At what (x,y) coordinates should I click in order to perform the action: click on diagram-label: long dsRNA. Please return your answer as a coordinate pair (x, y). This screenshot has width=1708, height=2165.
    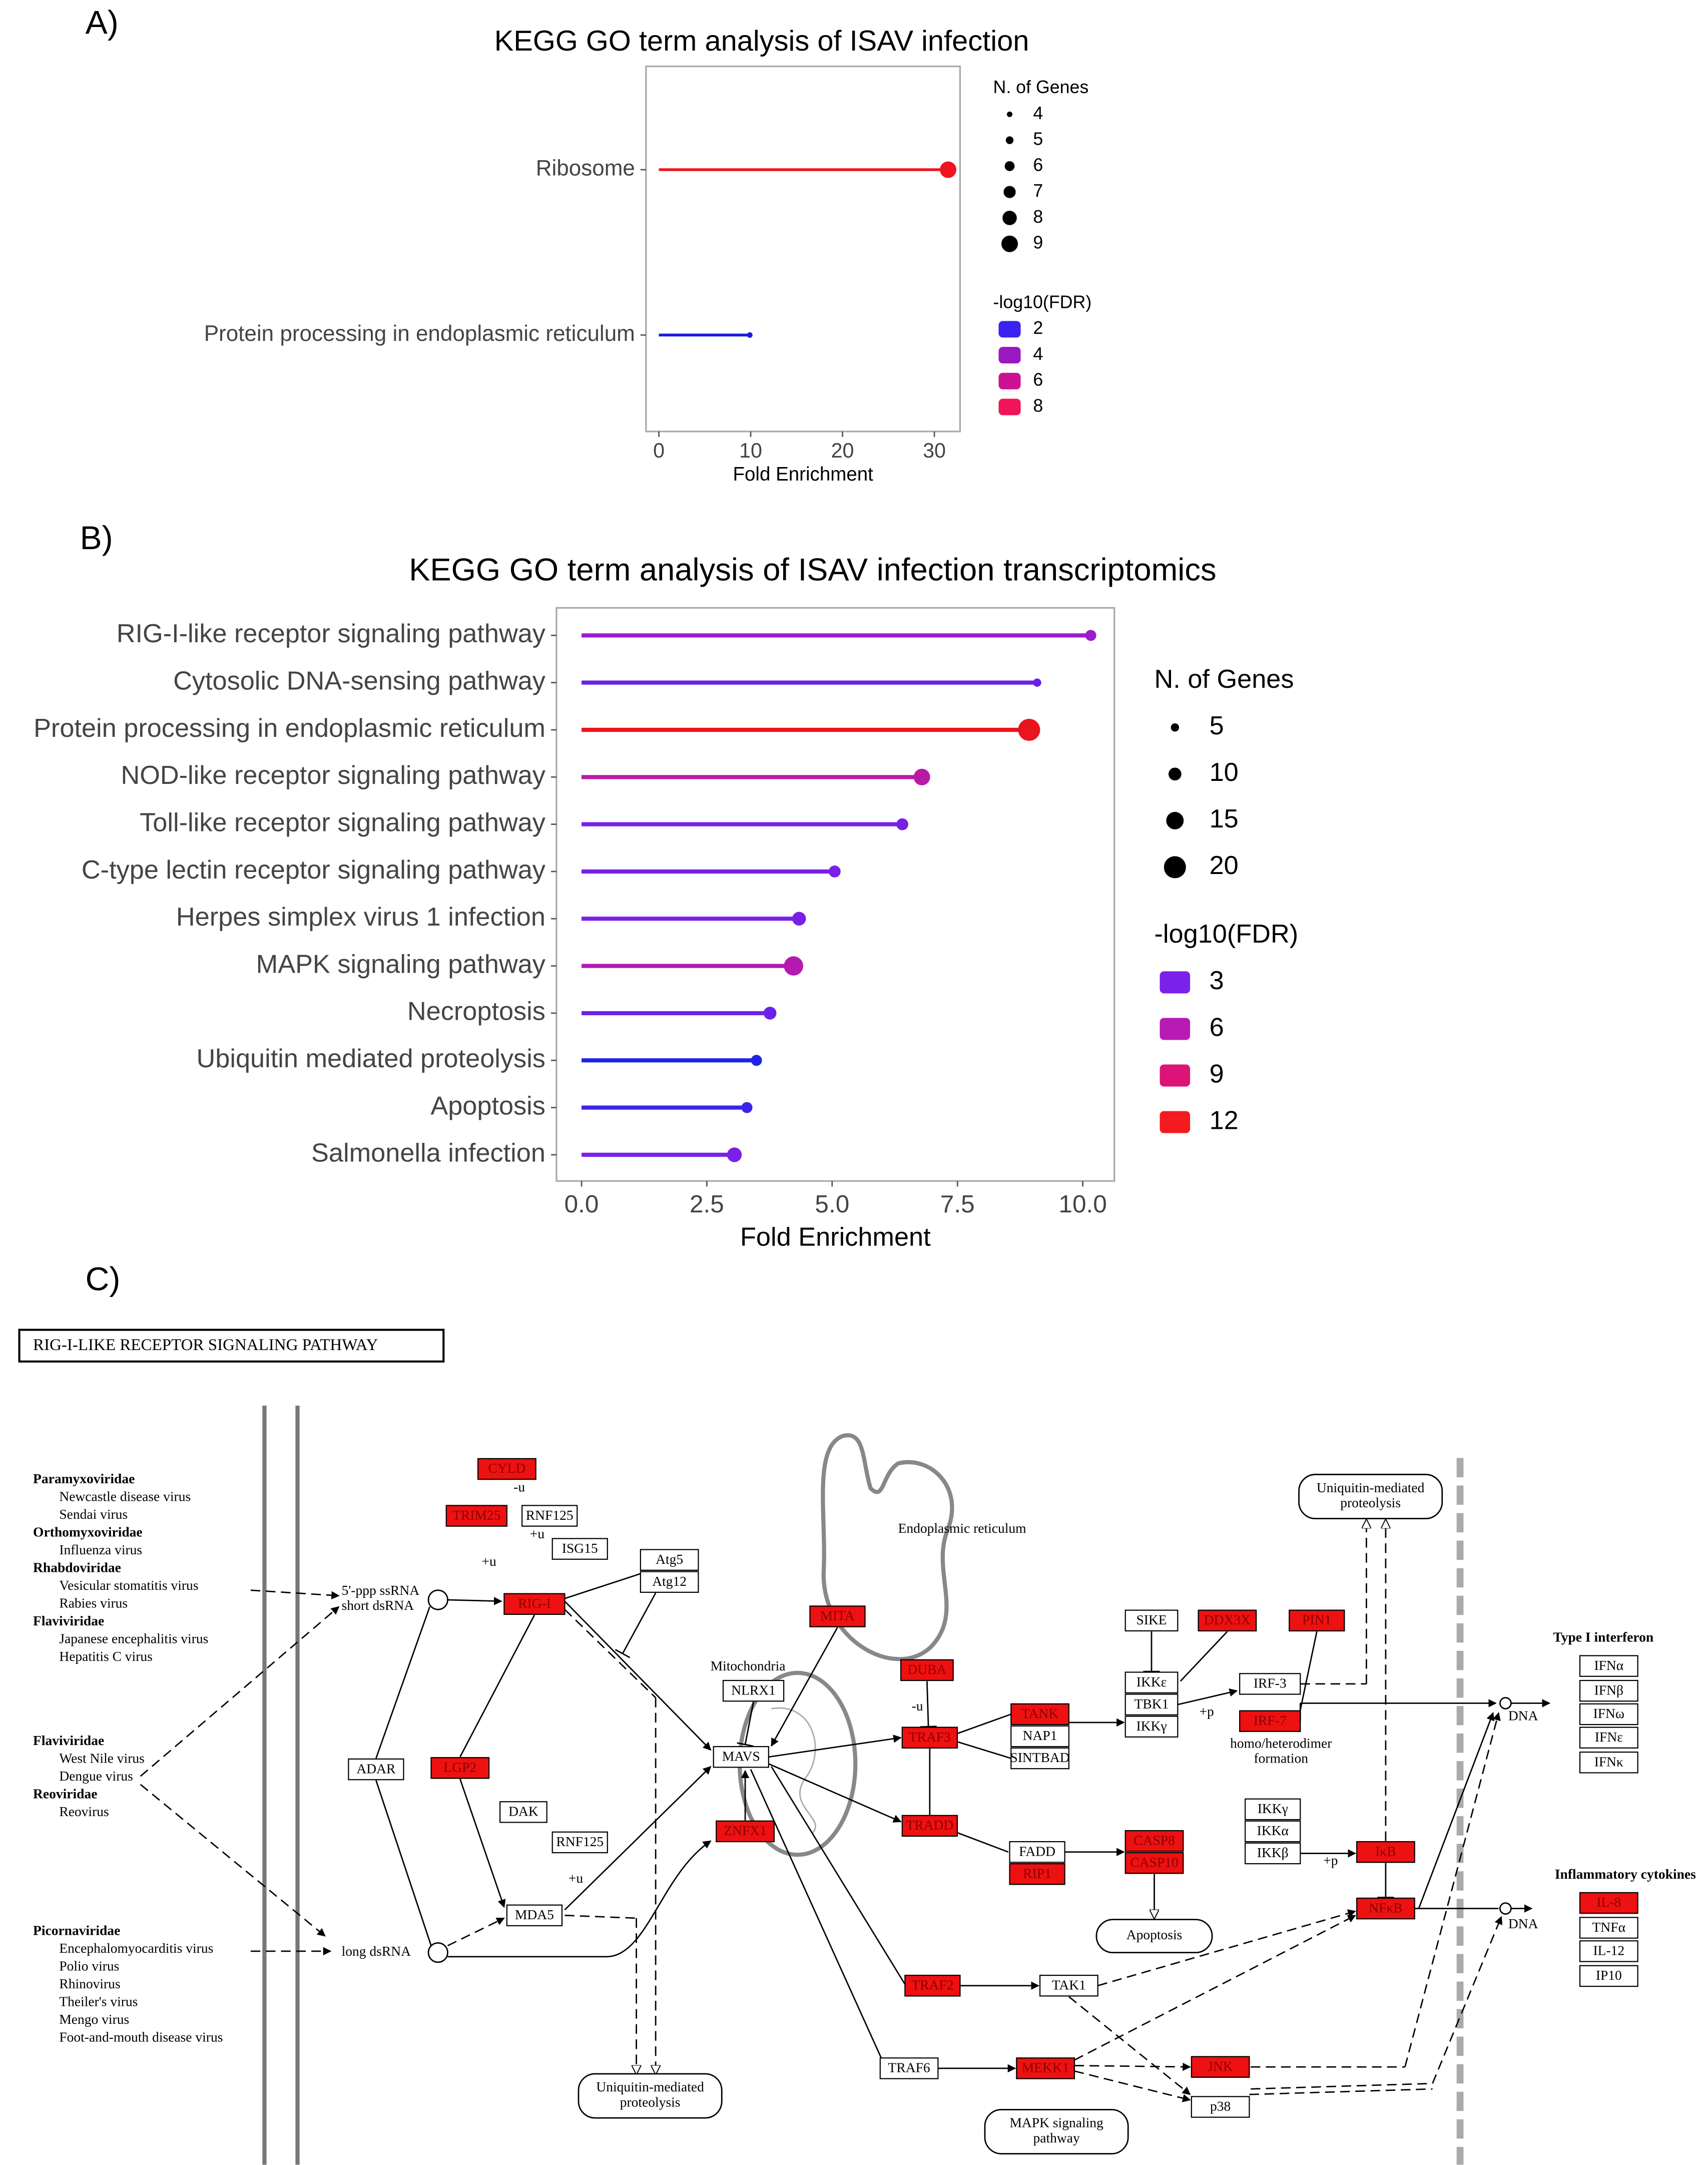
    Looking at the image, I should click on (377, 1951).